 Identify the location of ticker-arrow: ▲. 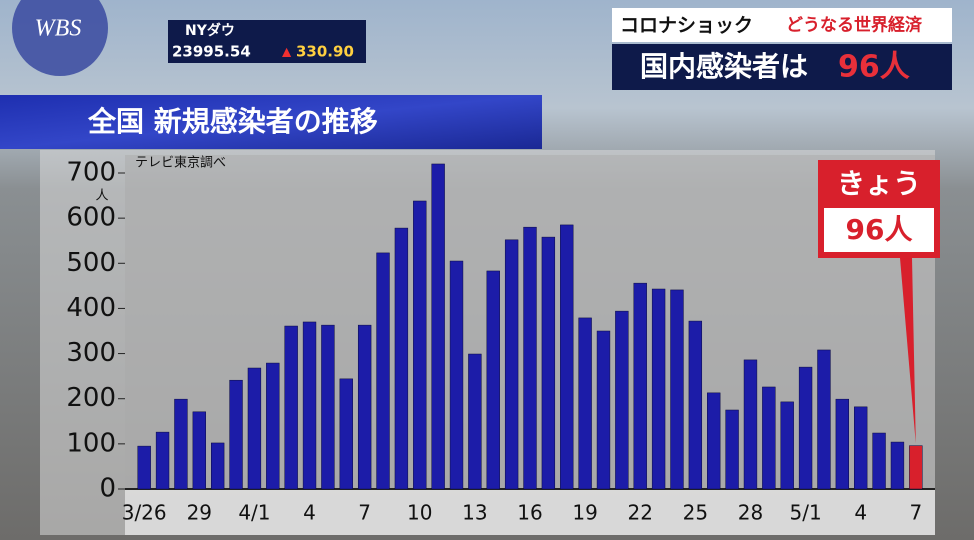
(287, 52).